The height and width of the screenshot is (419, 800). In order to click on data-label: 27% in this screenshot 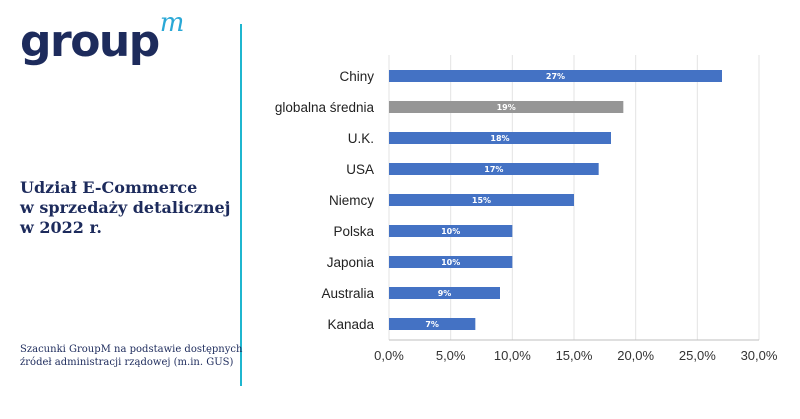, I will do `click(555, 76)`.